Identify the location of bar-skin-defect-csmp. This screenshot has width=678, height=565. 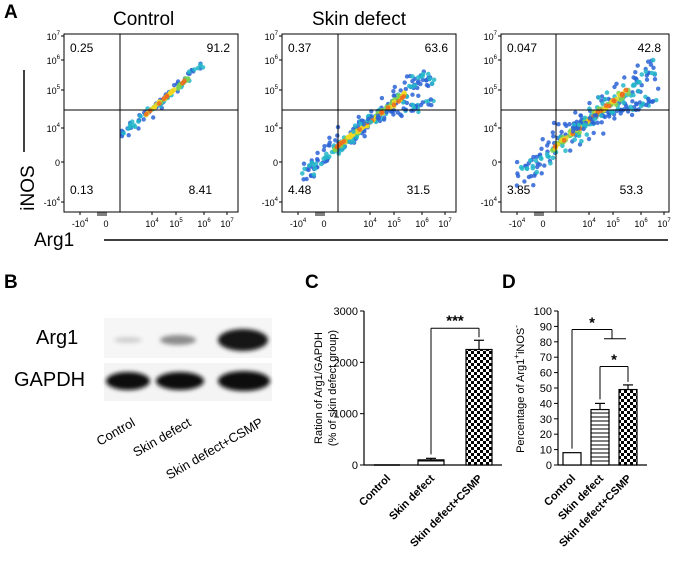
(628, 427).